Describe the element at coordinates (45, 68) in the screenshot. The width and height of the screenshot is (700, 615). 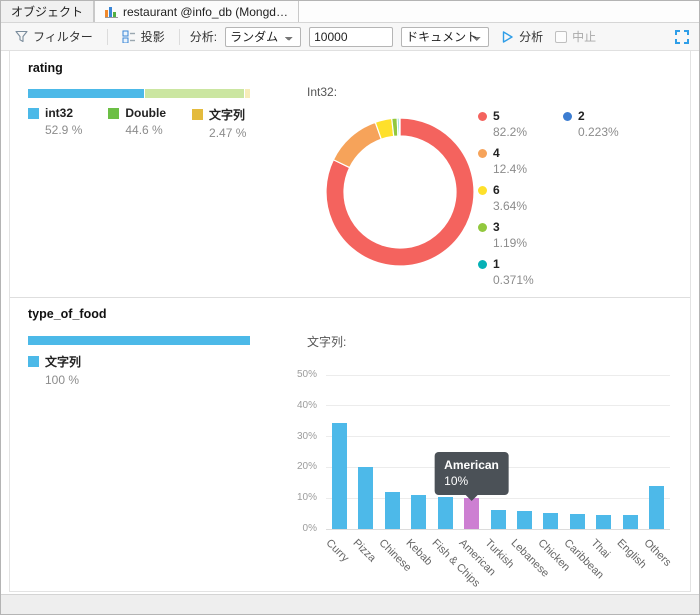
I see `field-title-rating: rating` at that location.